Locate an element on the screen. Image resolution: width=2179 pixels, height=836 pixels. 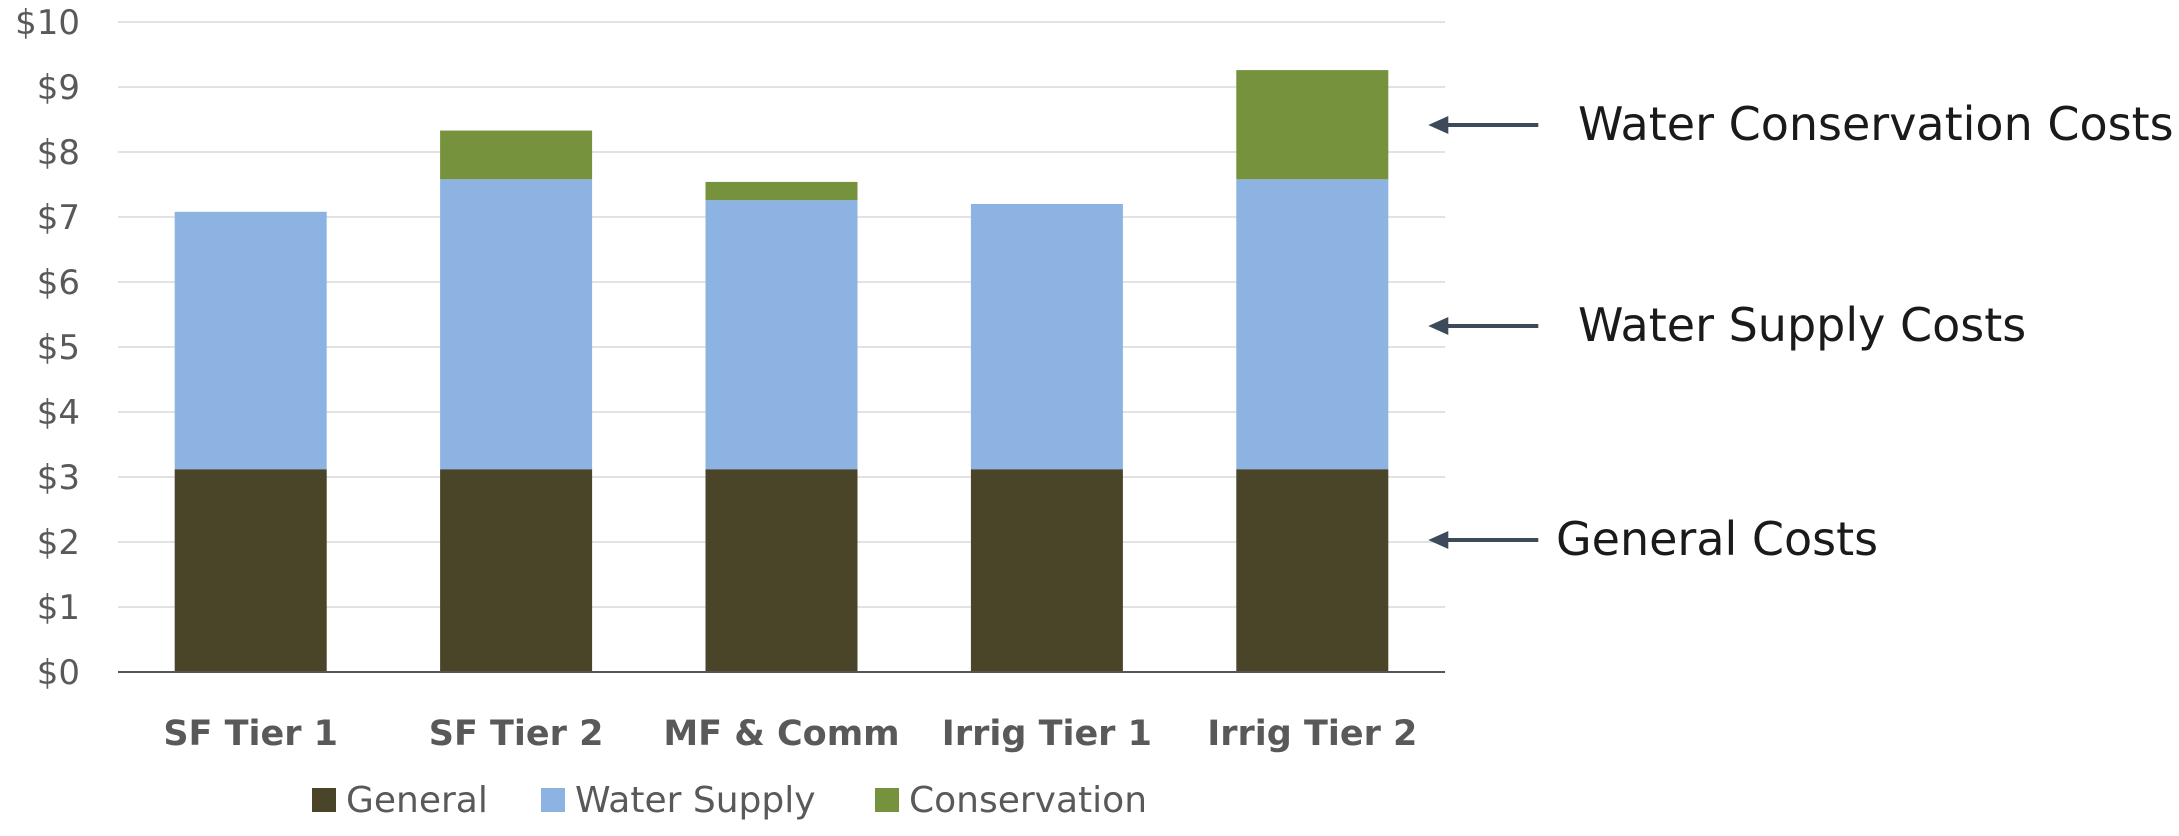
legend-label: General is located at coordinates (417, 800).